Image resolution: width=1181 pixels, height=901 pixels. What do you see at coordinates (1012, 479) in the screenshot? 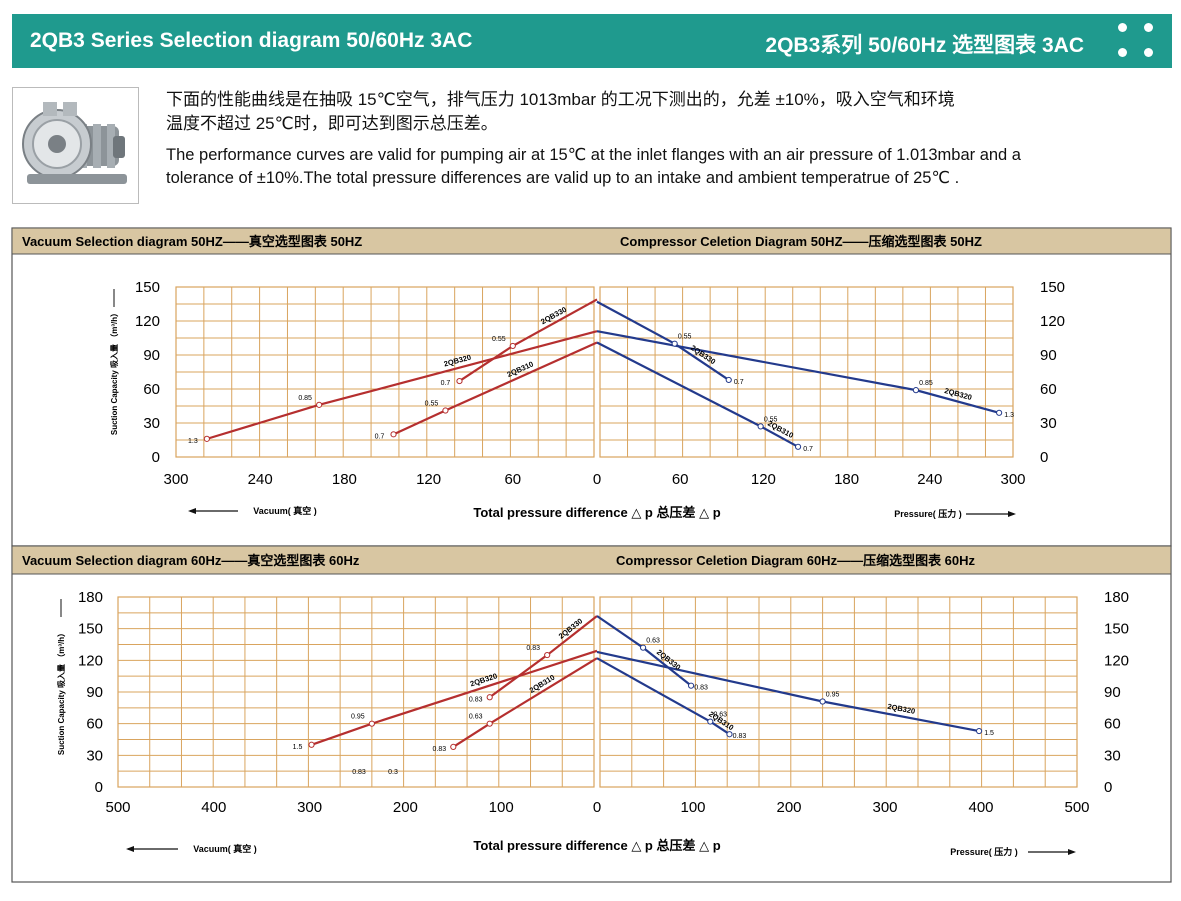
I see `pressure-x-tick-label: 300` at bounding box center [1012, 479].